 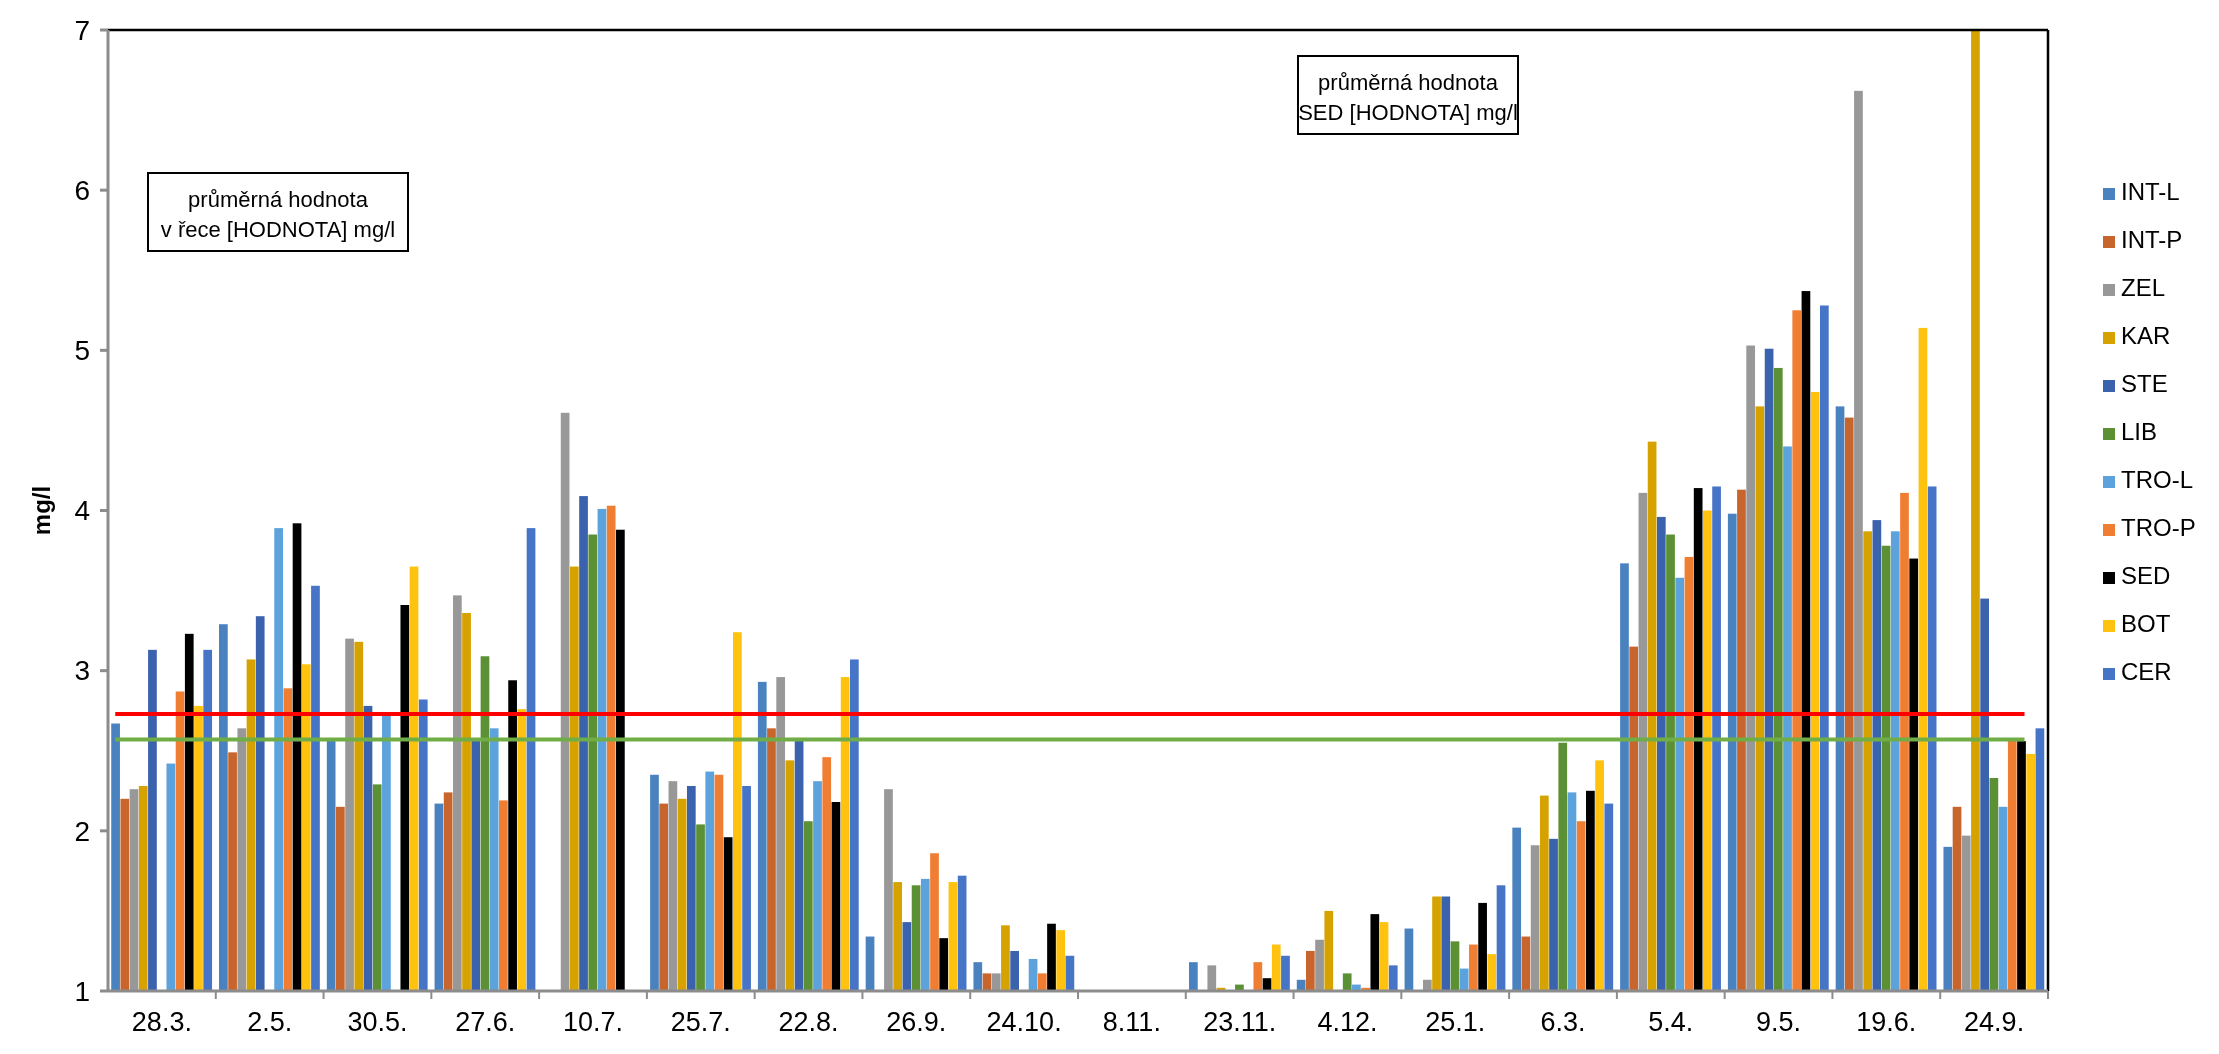 What do you see at coordinates (2152, 239) in the screenshot?
I see `legend-label: INT-P` at bounding box center [2152, 239].